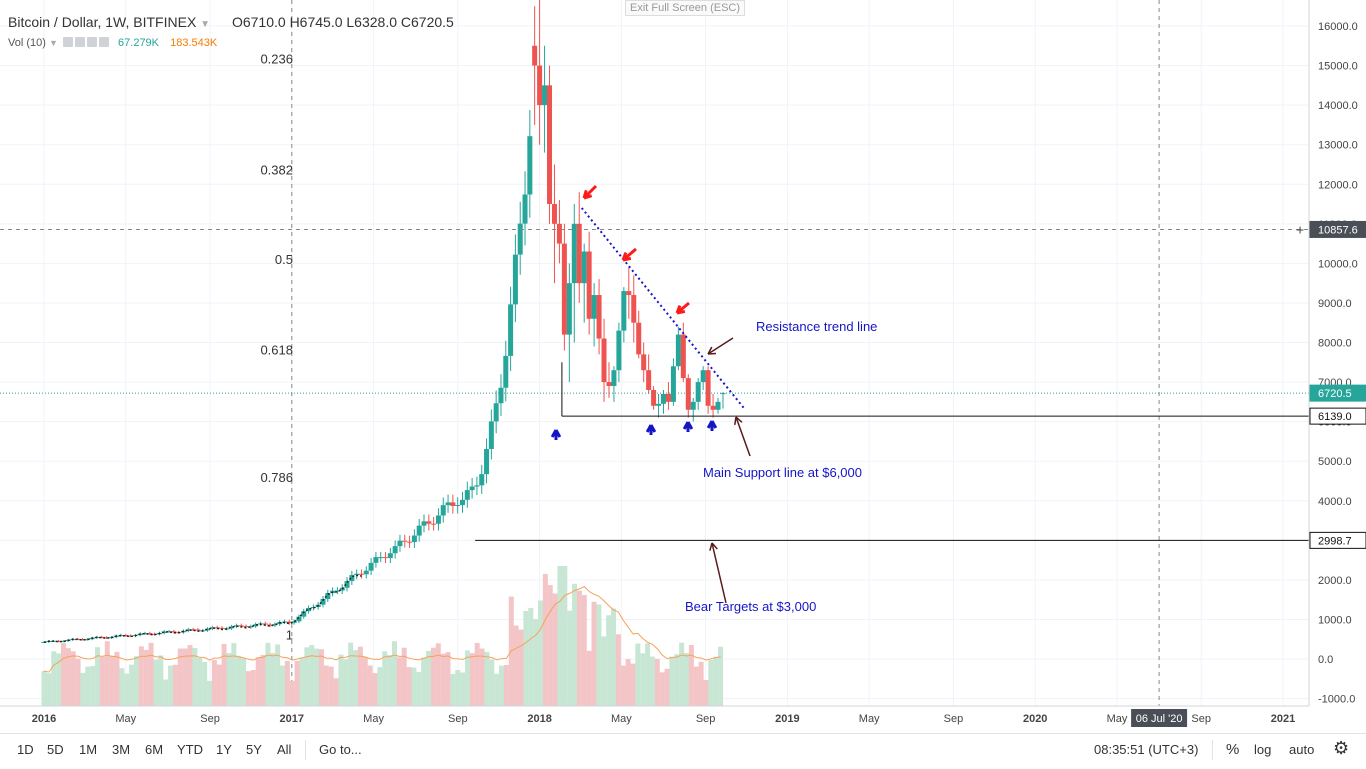  Describe the element at coordinates (91, 42) in the screenshot. I see `add-icon` at that location.